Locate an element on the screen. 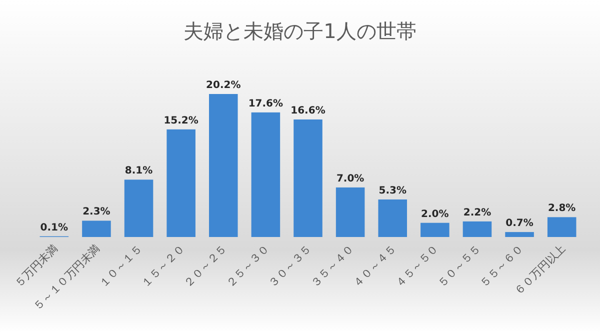 This screenshot has width=600, height=333. title: 夫婦と未婚の子1人の世帯 is located at coordinates (300, 31).